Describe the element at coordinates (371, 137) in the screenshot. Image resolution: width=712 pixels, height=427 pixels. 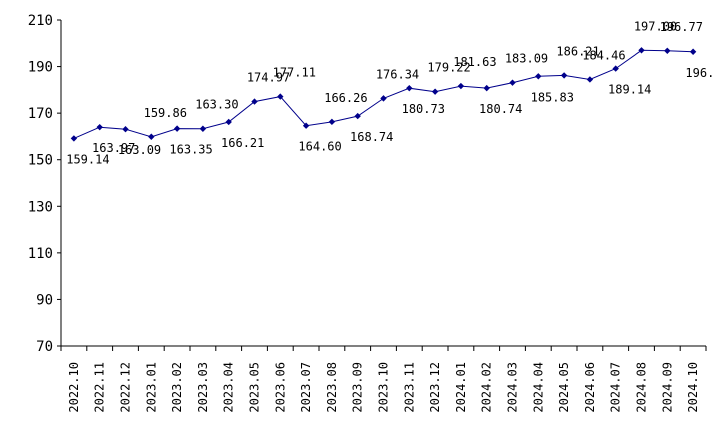
I see `data-label: 168.74` at that location.